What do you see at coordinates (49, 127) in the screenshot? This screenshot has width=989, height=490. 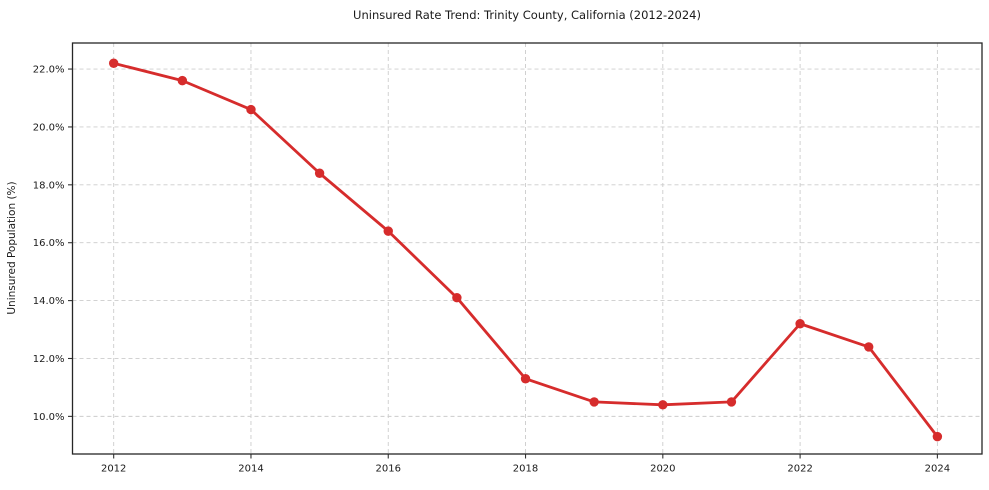 I see `y-tick-label: 20.0%` at bounding box center [49, 127].